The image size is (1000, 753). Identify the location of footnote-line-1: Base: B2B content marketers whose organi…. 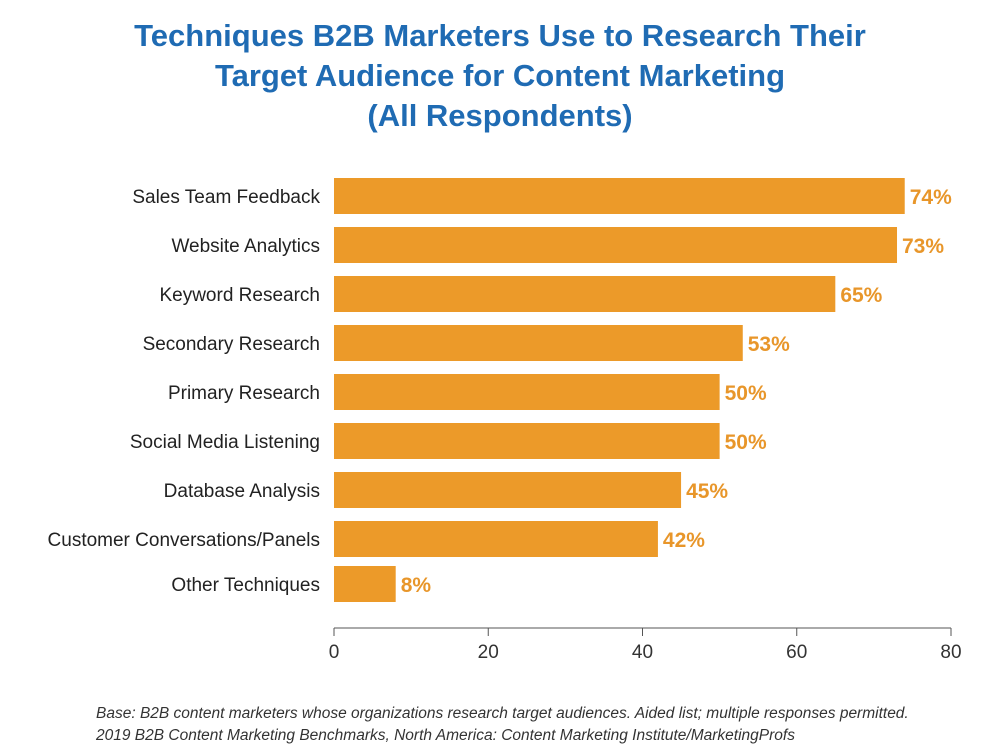
(502, 713).